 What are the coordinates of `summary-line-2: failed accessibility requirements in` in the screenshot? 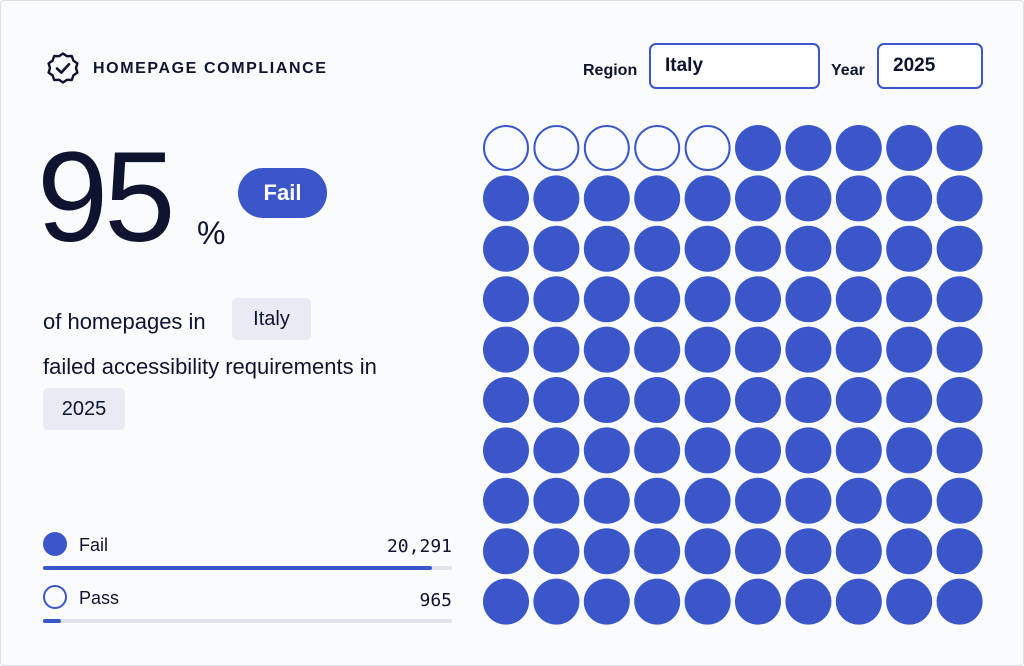 It's located at (210, 366).